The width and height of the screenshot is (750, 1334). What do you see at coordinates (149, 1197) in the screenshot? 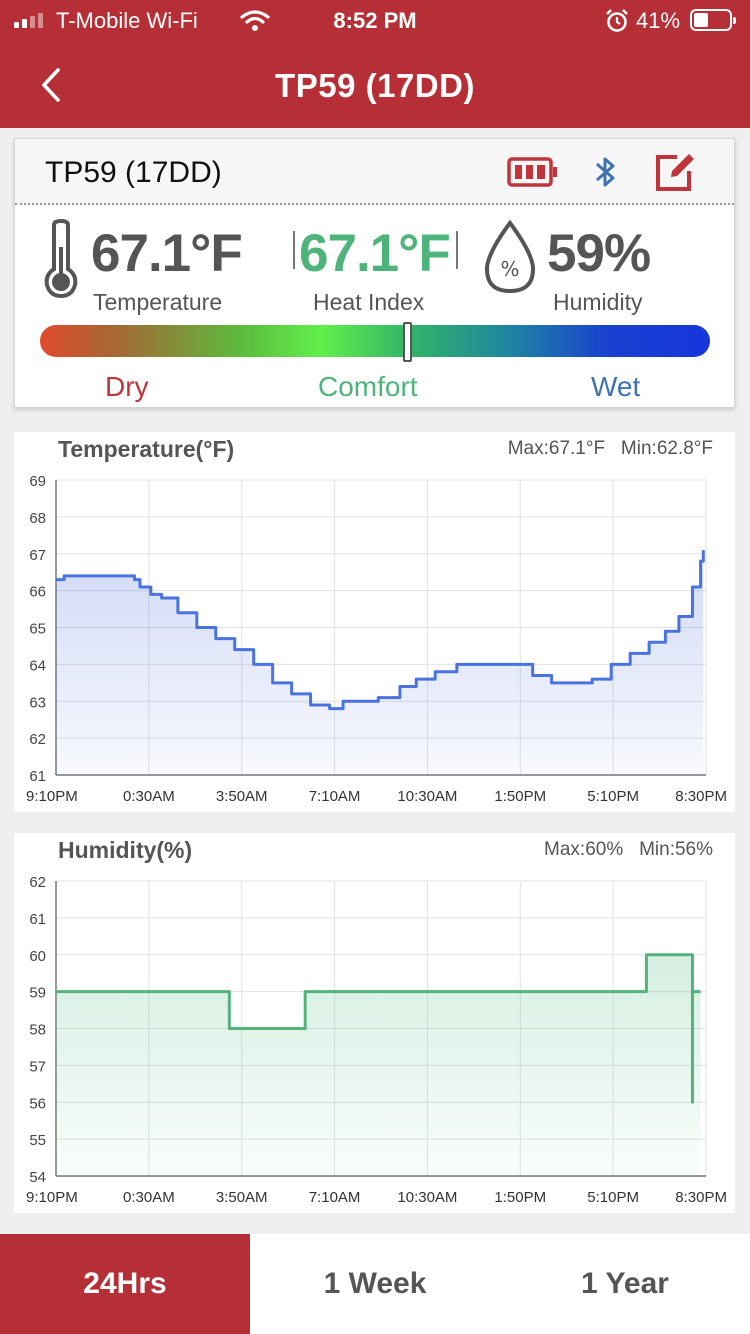
I see `humidity-x-tick-label: 0:30AM` at bounding box center [149, 1197].